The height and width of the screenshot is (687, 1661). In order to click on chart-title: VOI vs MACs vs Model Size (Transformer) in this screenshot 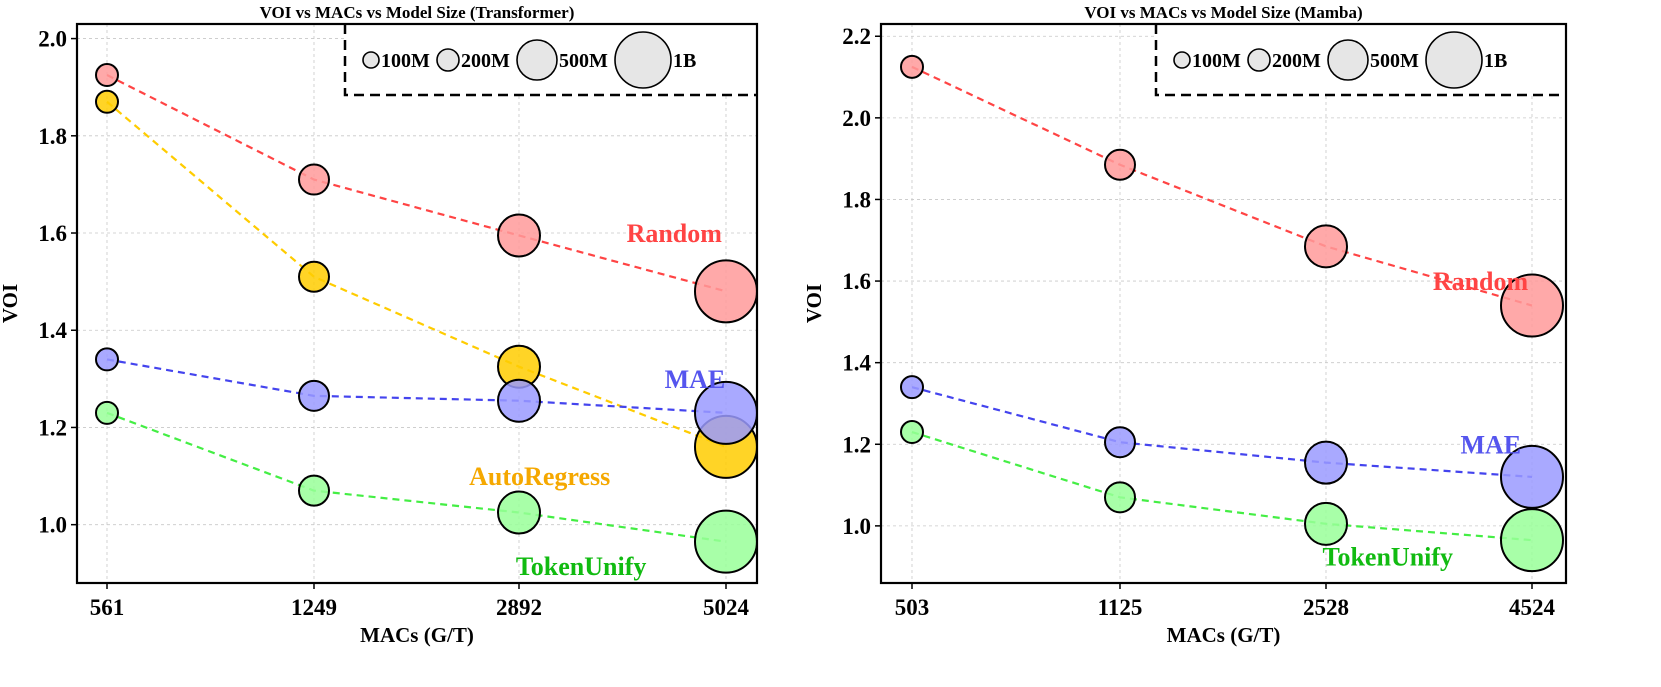, I will do `click(417, 12)`.